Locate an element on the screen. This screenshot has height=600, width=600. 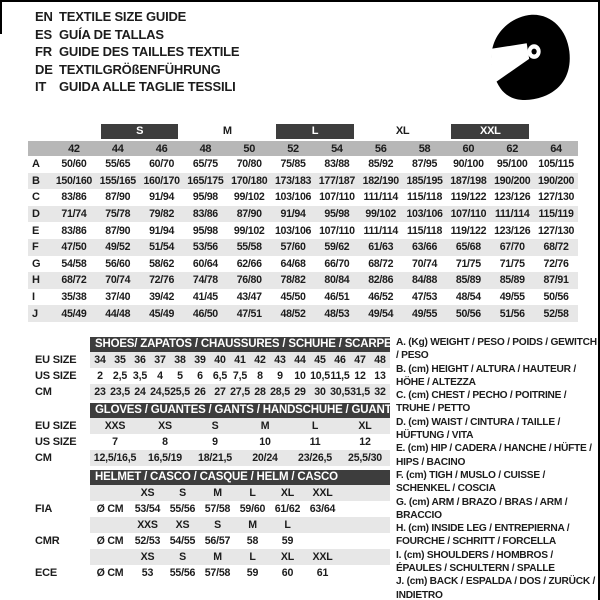
measurement-cell: 51/54 is located at coordinates (161, 247).